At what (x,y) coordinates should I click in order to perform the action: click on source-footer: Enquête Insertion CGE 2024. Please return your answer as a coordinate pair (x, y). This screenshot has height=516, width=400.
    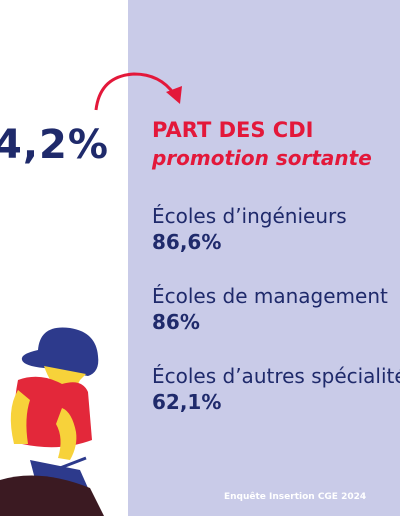
    Looking at the image, I should click on (295, 497).